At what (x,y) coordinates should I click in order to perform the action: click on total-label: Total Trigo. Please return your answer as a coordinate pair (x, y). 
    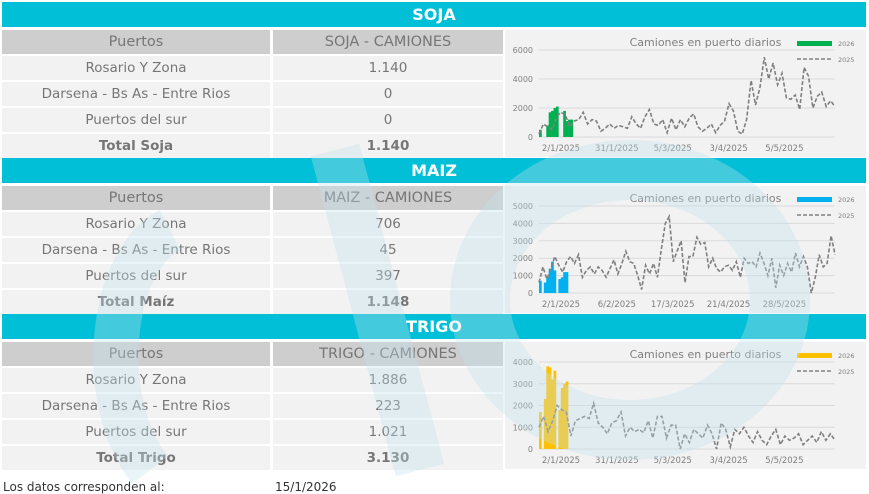
    Looking at the image, I should click on (136, 458).